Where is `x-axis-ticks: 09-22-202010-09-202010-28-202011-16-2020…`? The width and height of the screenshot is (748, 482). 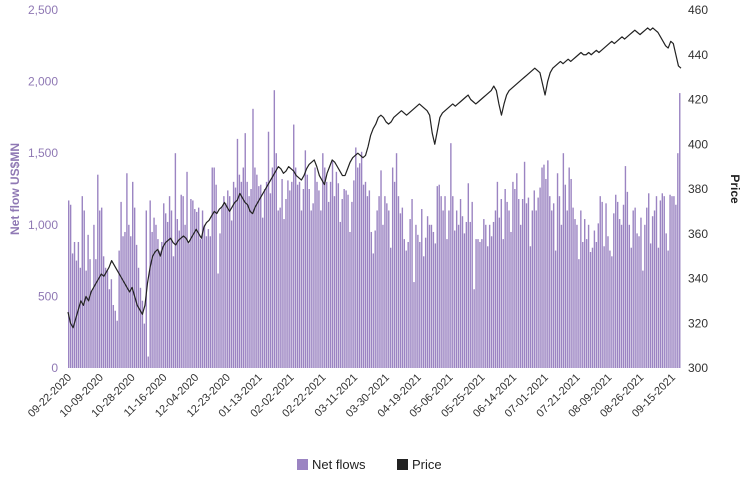 x-axis-ticks: 09-22-202010-09-202010-28-202011-16-2020… is located at coordinates (352, 396).